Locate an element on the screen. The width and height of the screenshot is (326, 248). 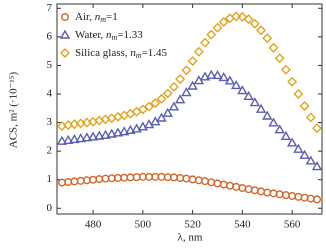
y-tick-label: 5 is located at coordinates (50, 65).